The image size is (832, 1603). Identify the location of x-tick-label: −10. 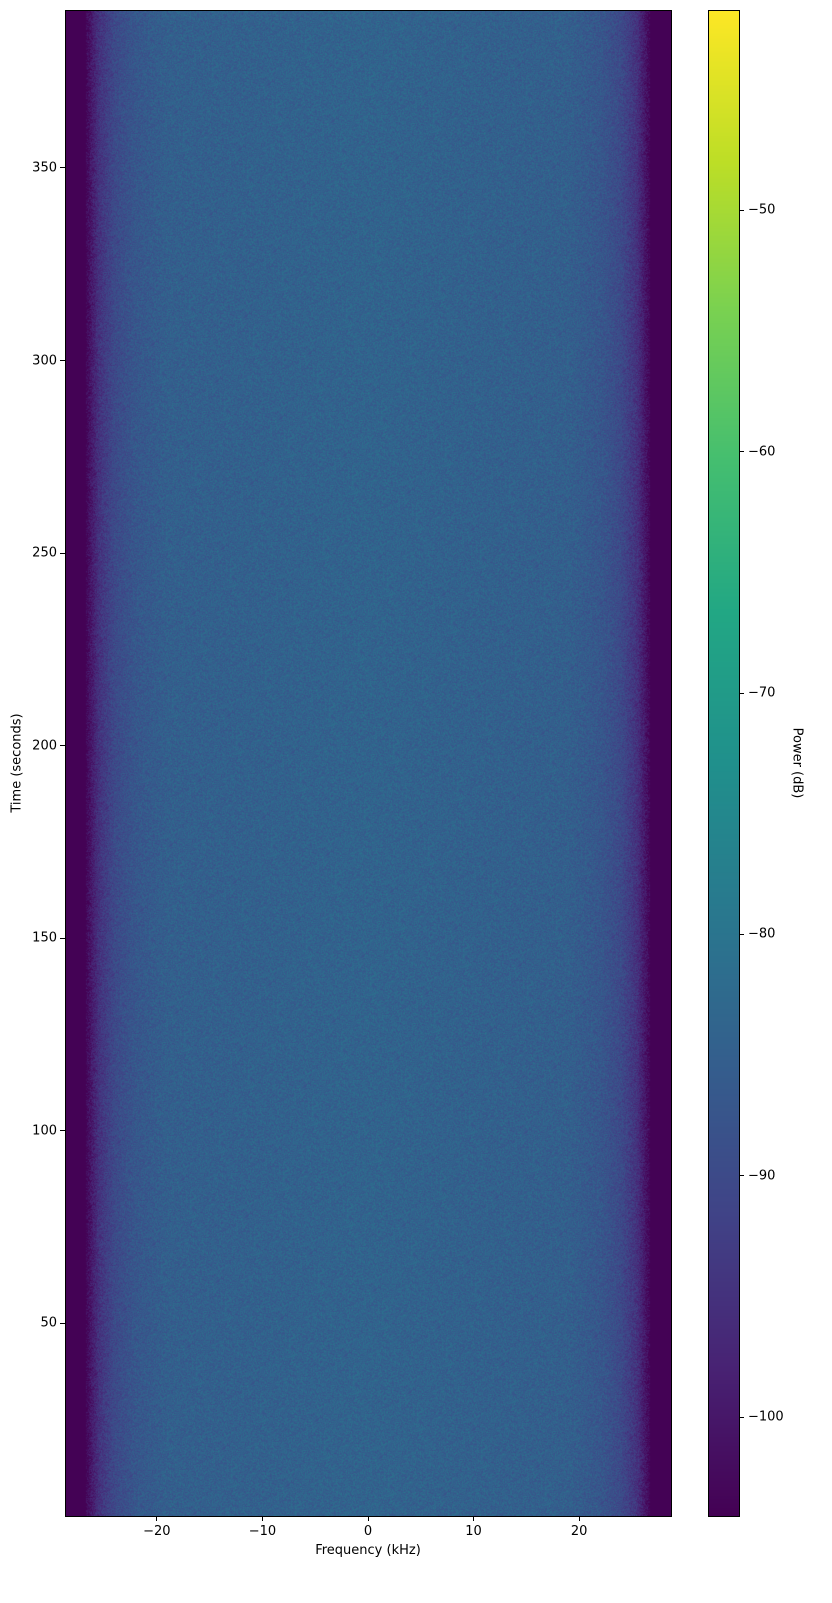
(262, 1531).